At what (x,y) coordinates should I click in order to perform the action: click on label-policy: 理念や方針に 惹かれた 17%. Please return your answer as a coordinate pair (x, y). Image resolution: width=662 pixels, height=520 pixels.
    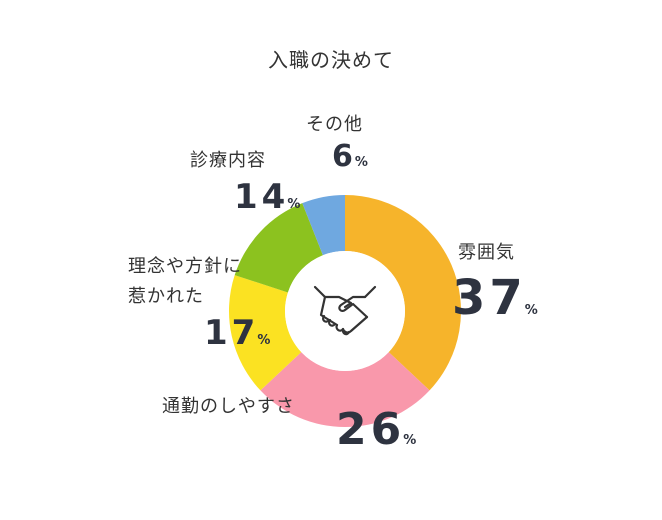
    Looking at the image, I should click on (199, 301).